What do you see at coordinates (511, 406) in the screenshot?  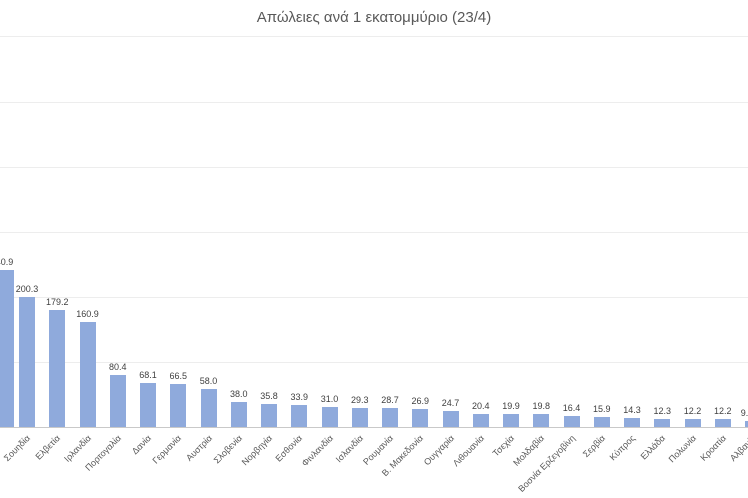 I see `bar-value-label: 19.9` at bounding box center [511, 406].